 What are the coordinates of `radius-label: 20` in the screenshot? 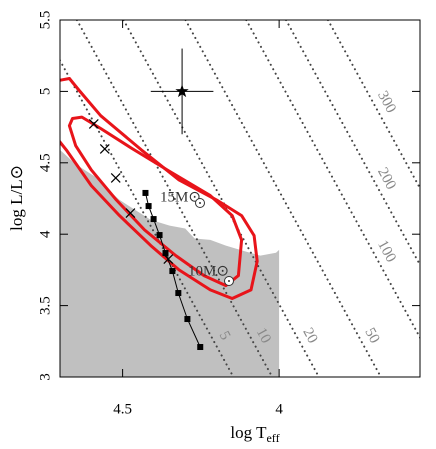 It's located at (309, 335).